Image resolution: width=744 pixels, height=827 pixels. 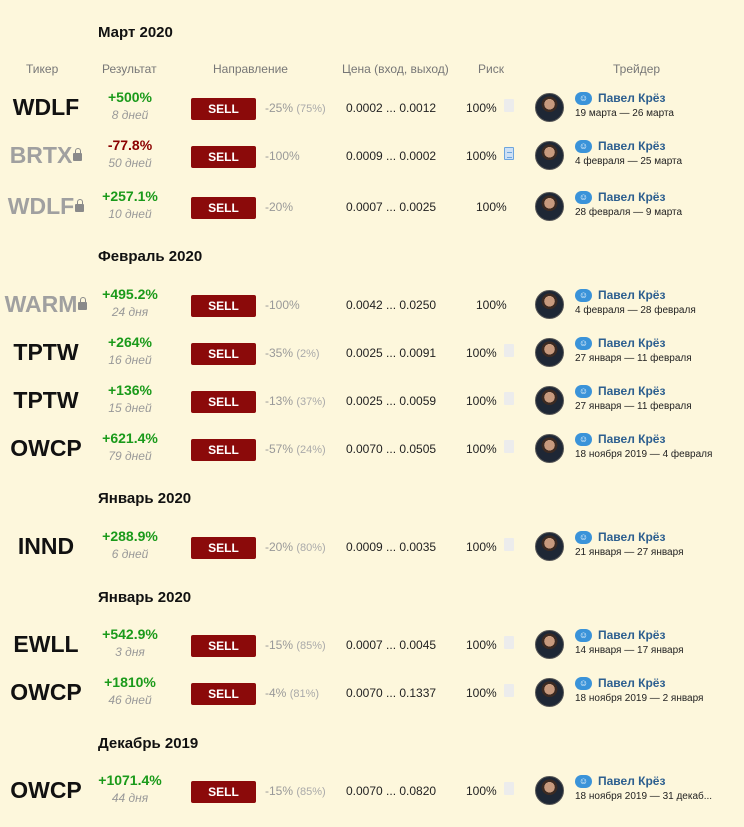 What do you see at coordinates (130, 196) in the screenshot?
I see `result-value: +257.1%` at bounding box center [130, 196].